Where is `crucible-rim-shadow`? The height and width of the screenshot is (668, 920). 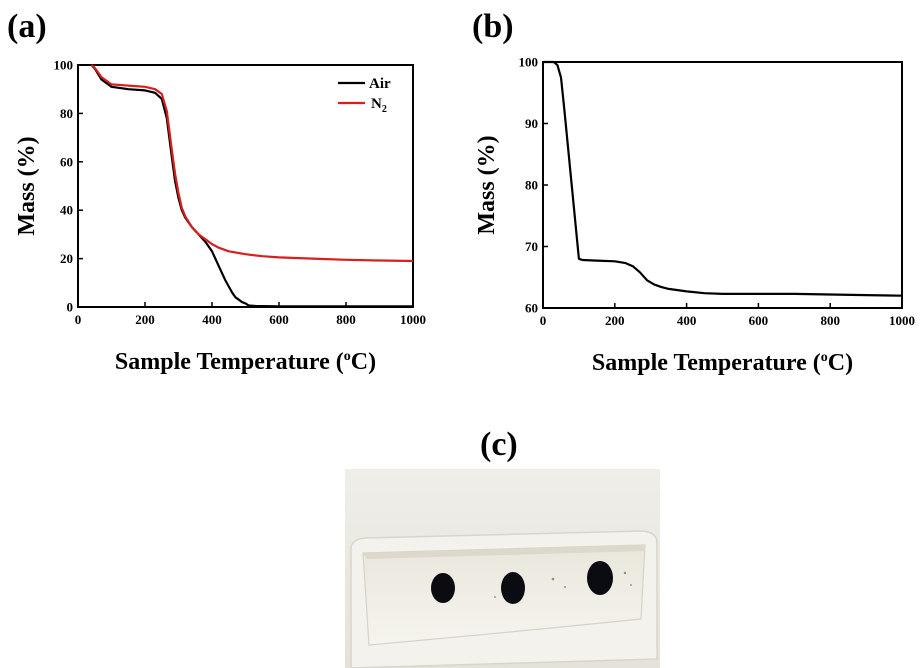
crucible-rim-shadow is located at coordinates (504, 552).